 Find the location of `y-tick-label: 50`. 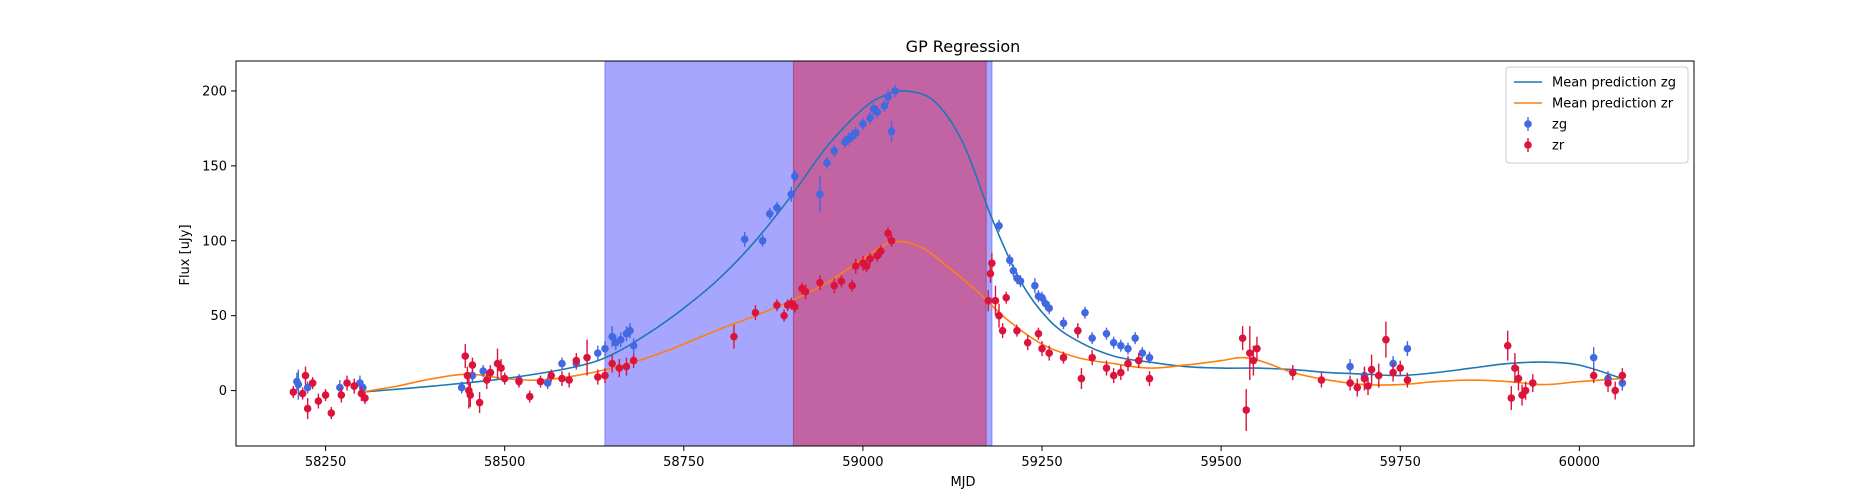

y-tick-label: 50 is located at coordinates (218, 316).